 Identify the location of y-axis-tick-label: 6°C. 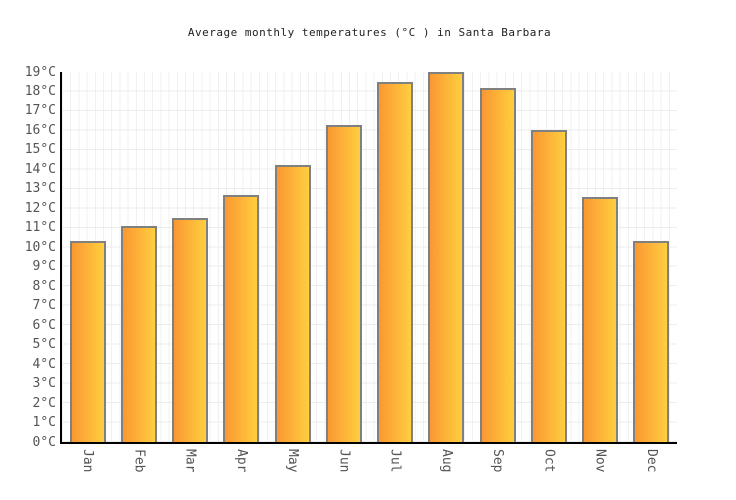
(44, 325).